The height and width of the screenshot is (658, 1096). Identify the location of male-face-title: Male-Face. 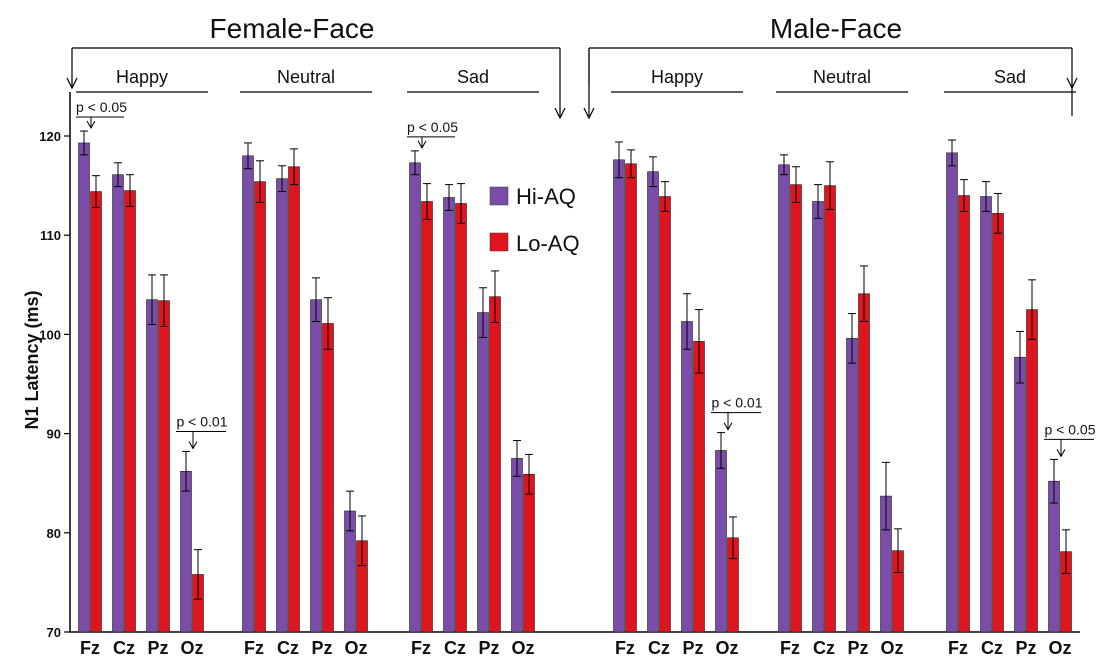
(836, 28).